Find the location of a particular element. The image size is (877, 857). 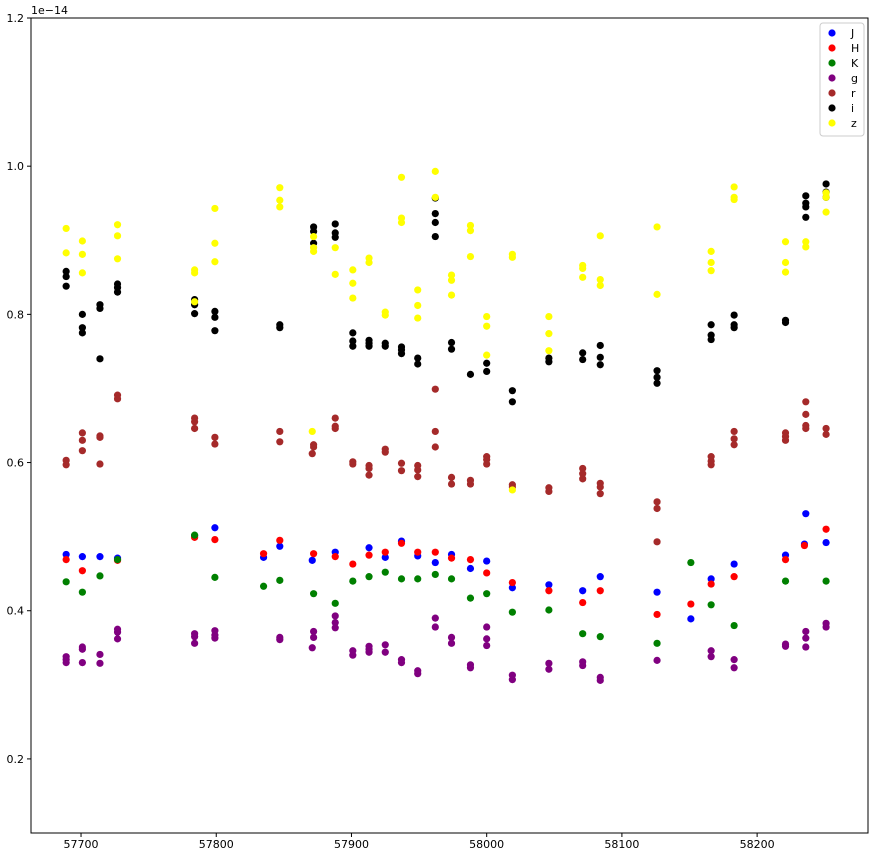

series-g is located at coordinates (446, 648).